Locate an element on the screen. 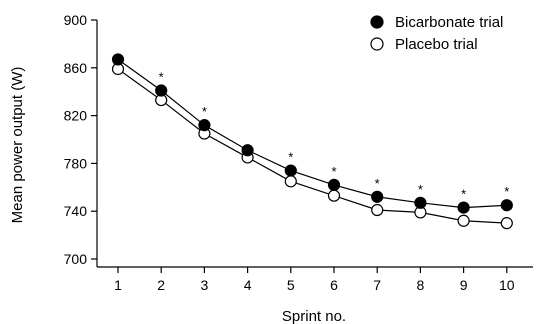 Image resolution: width=543 pixels, height=324 pixels. x-tick-label: 4 is located at coordinates (248, 285).